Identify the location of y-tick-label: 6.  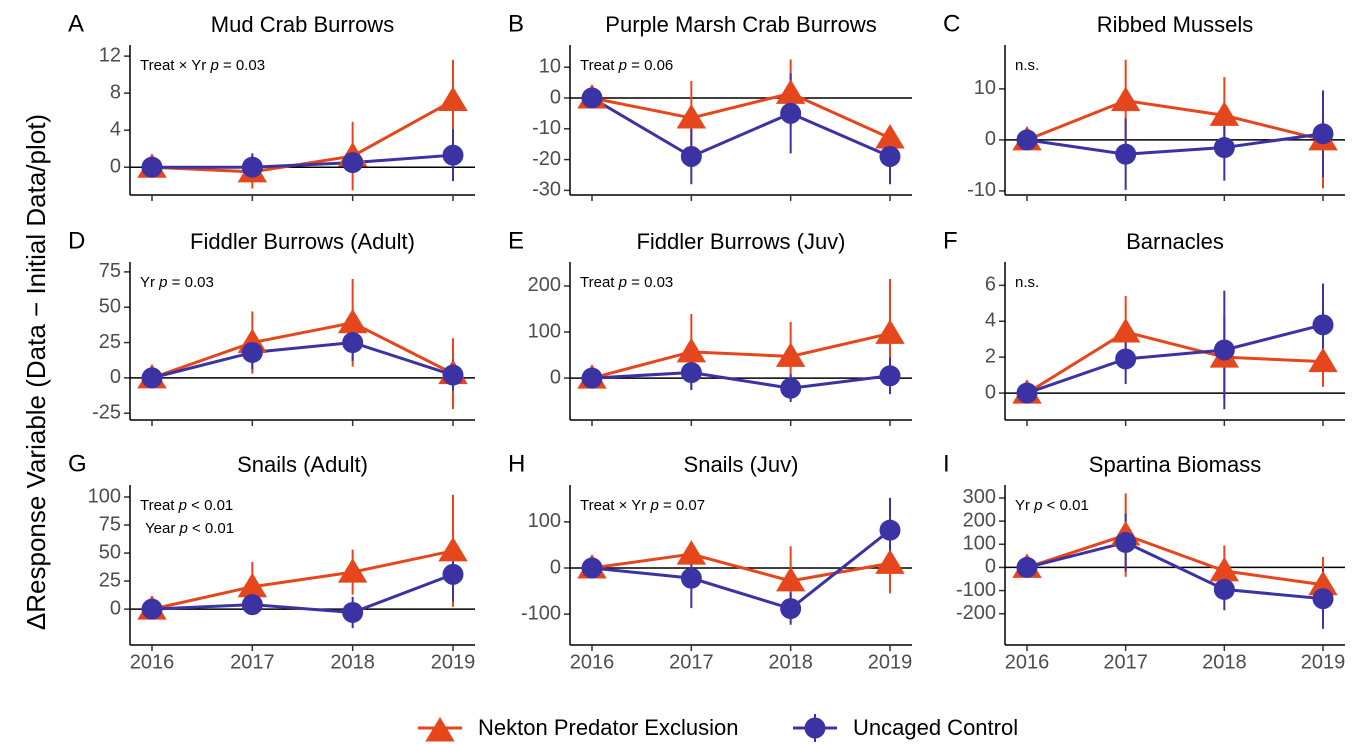
(990, 285).